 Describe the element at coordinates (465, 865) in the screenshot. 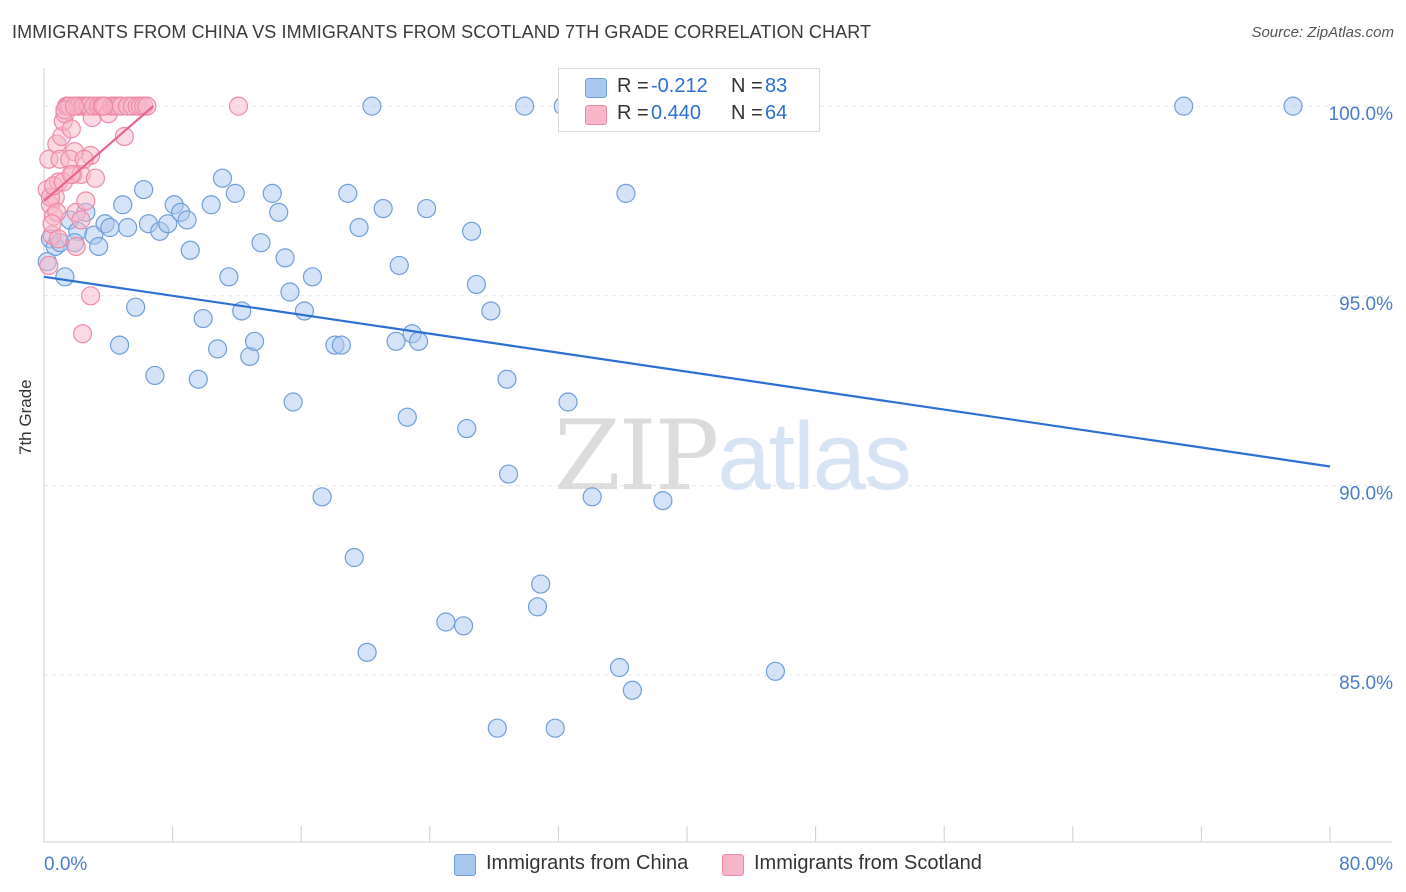

I see `legend-china-swatch` at that location.